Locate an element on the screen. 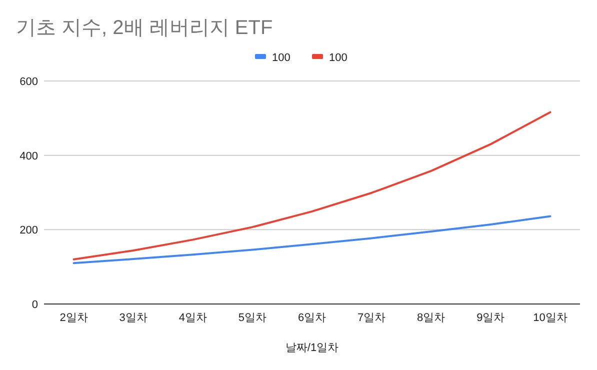 This screenshot has width=597, height=370. x-tick-label: 6일차 is located at coordinates (312, 318).